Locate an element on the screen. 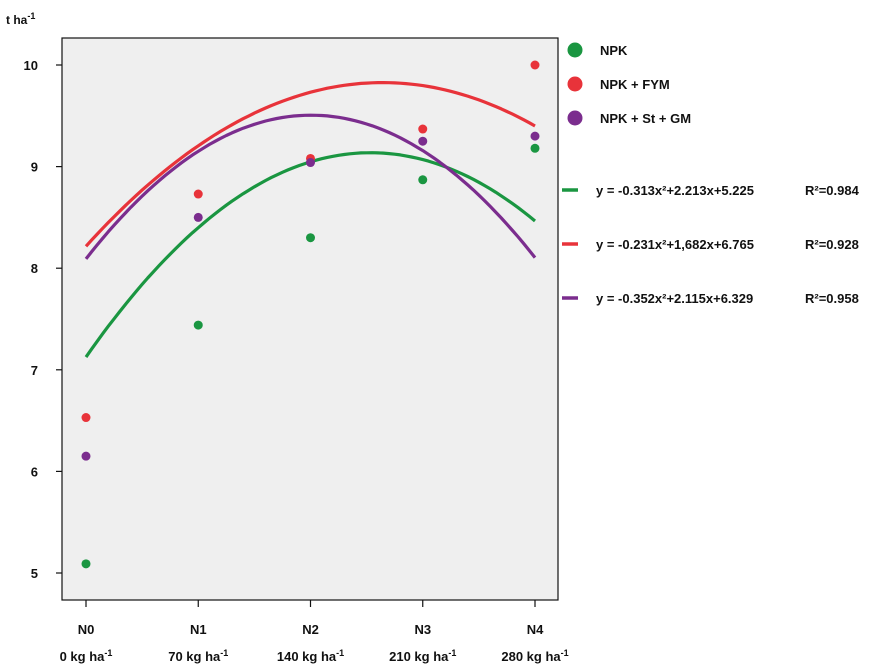 The image size is (872, 665). fit-r-squared: R²=0.984 is located at coordinates (832, 190).